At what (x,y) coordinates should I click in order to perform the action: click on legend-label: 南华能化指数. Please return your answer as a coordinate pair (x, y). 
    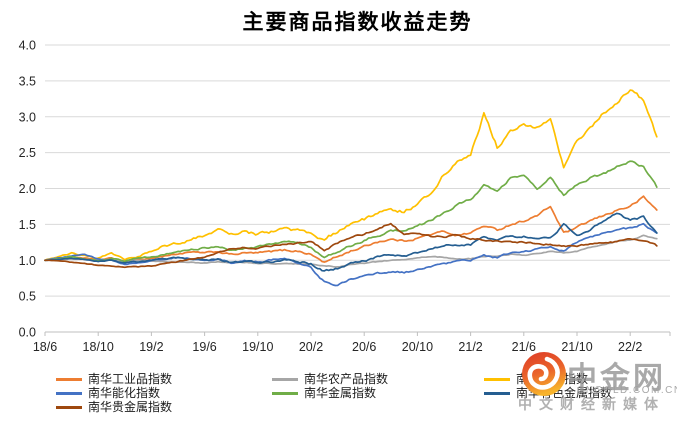
    Looking at the image, I should click on (124, 393).